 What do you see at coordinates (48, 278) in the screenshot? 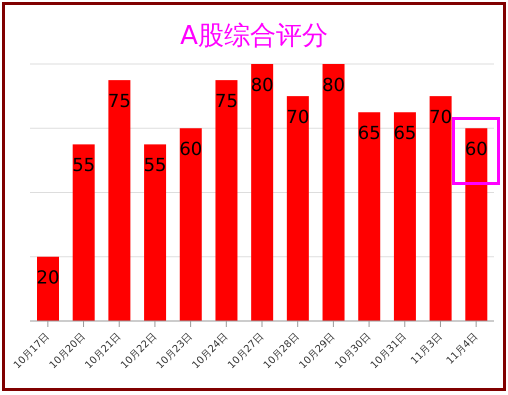
I see `data-label: 20` at bounding box center [48, 278].